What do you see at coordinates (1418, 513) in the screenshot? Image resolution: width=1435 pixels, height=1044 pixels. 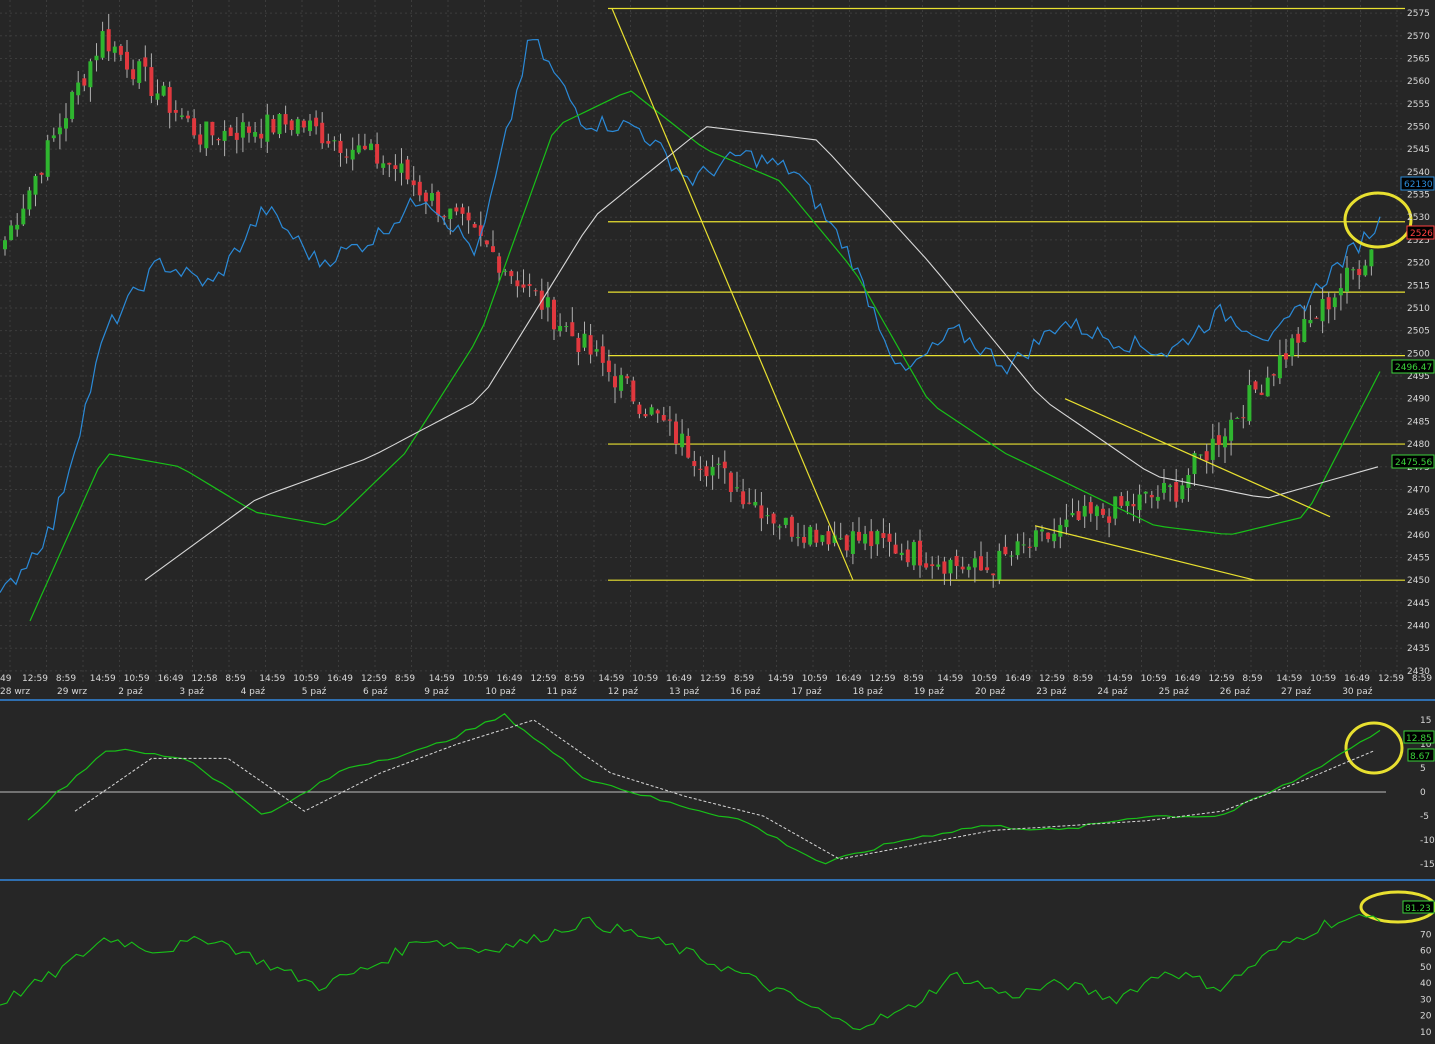 I see `price-tick-label: 2465` at bounding box center [1418, 513].